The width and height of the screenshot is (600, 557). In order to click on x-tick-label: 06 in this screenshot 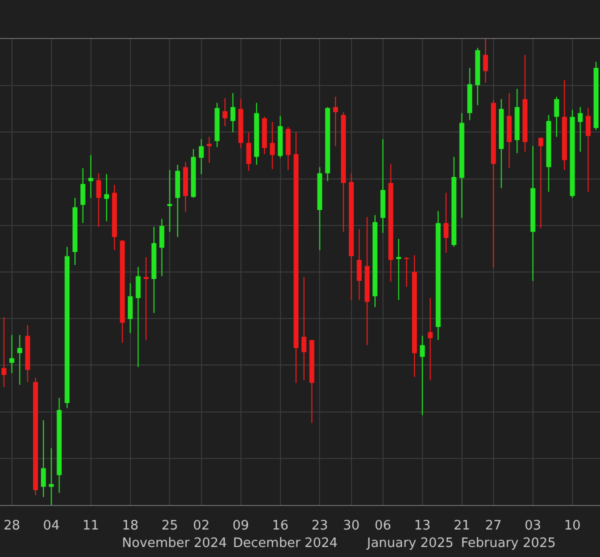, I will do `click(383, 526)`.